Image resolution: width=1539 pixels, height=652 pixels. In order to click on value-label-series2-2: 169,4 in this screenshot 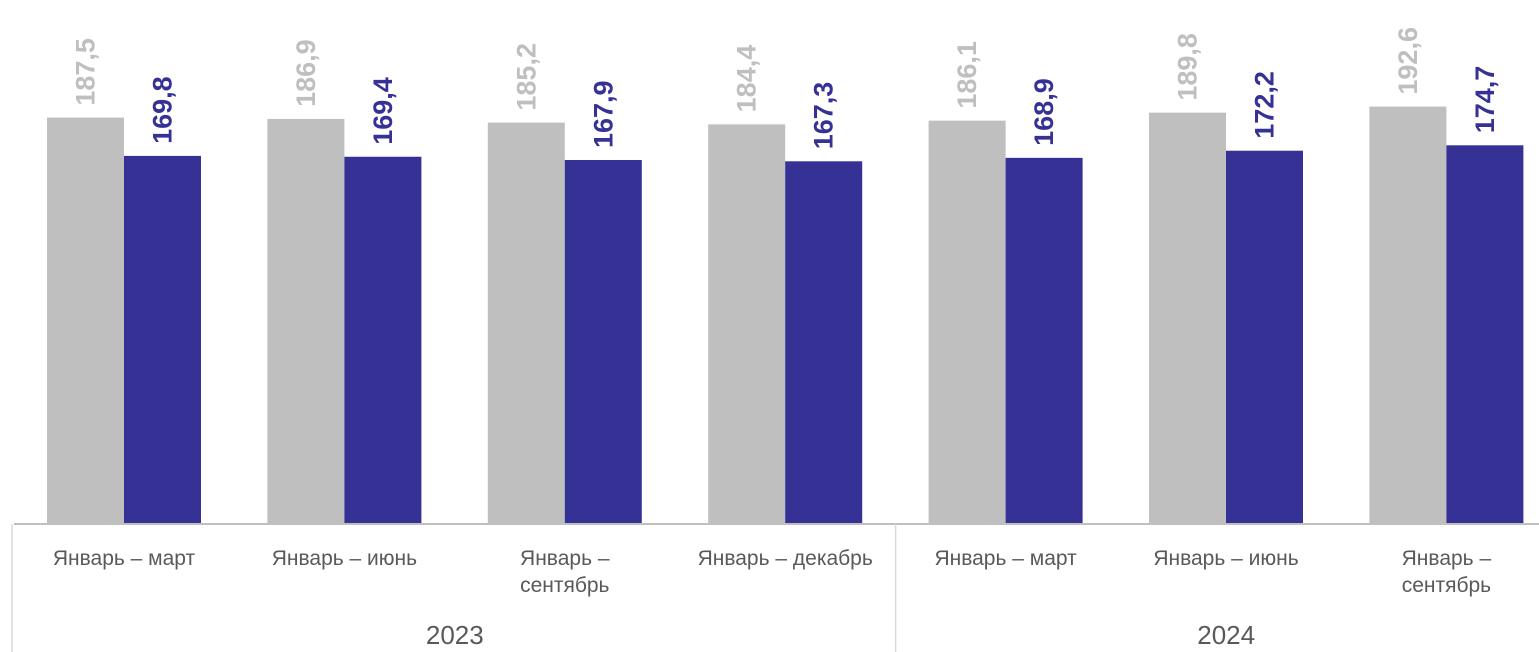, I will do `click(383, 111)`.